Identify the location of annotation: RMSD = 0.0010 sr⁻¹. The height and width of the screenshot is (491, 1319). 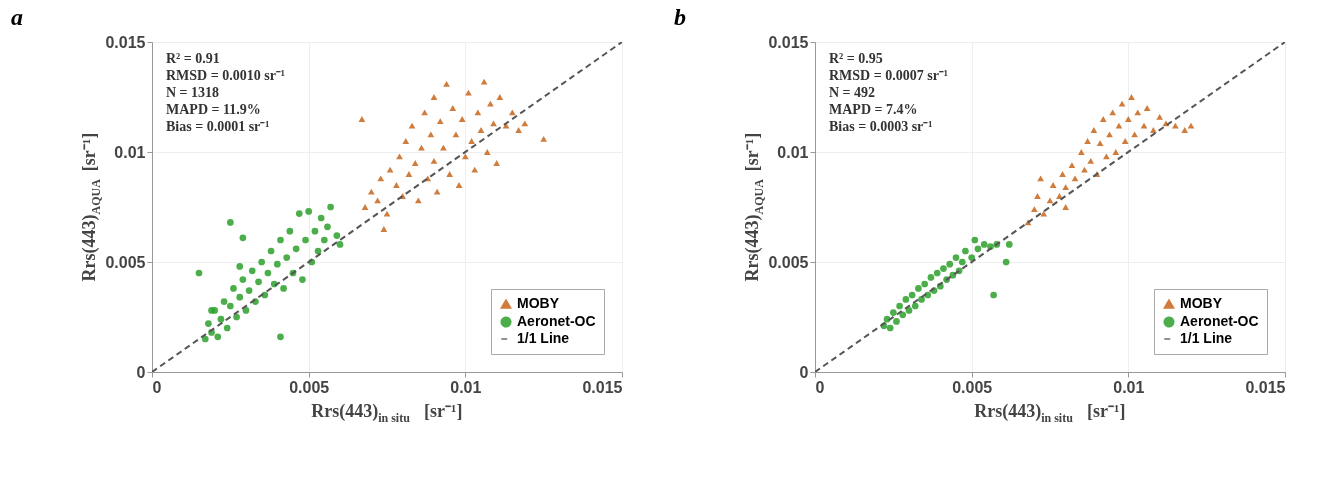
(226, 75).